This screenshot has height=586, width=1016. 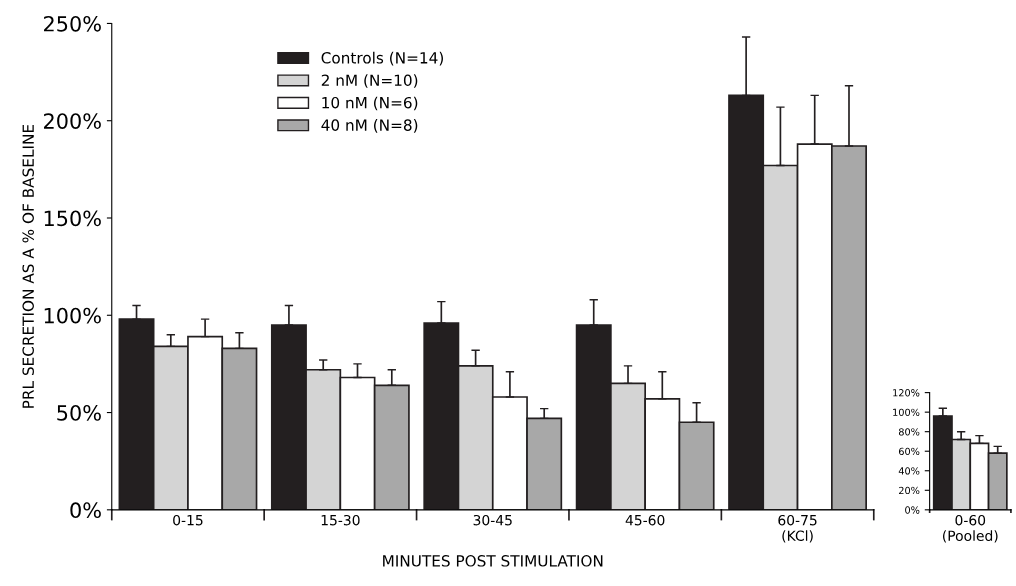 What do you see at coordinates (72, 23) in the screenshot?
I see `y-tick-label: 250%` at bounding box center [72, 23].